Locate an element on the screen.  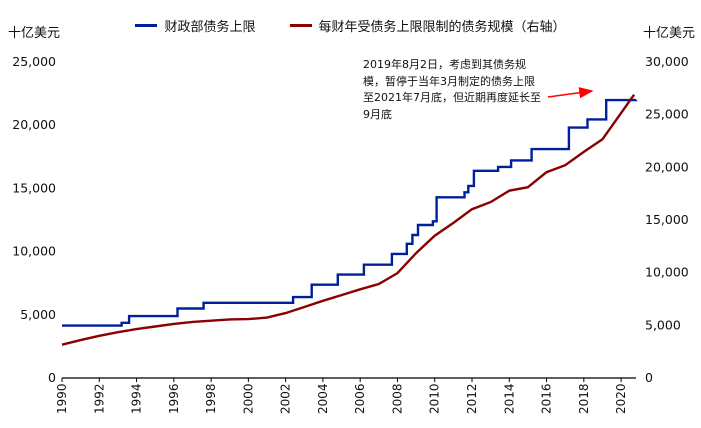
right-axis-unit-label: 十亿美元 is located at coordinates (668, 33).